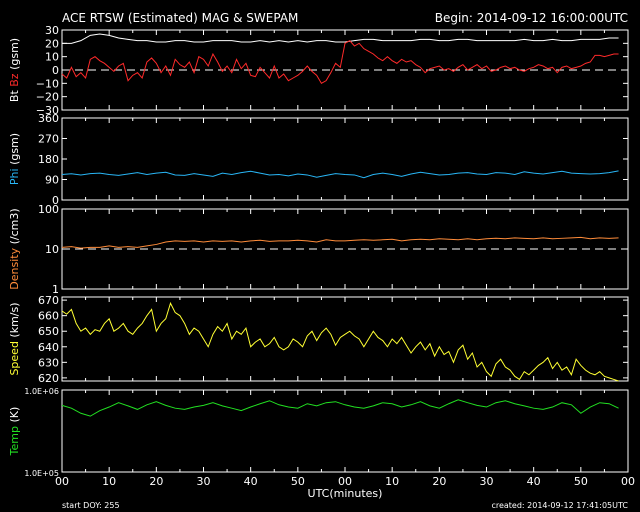 The width and height of the screenshot is (640, 512). I want to click on y-tick-label: 90, so click(52, 180).